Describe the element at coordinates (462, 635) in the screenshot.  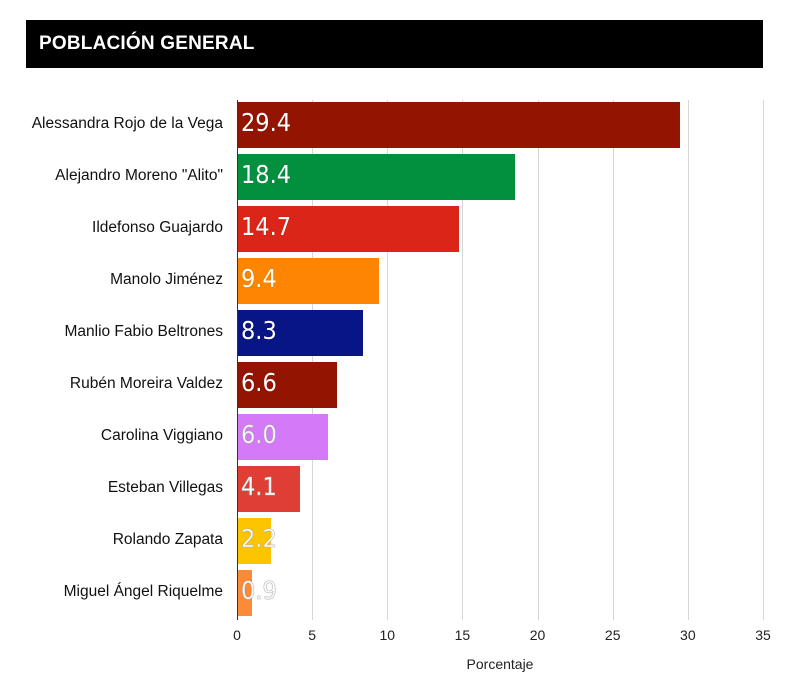
I see `x-tick-label: 15` at that location.